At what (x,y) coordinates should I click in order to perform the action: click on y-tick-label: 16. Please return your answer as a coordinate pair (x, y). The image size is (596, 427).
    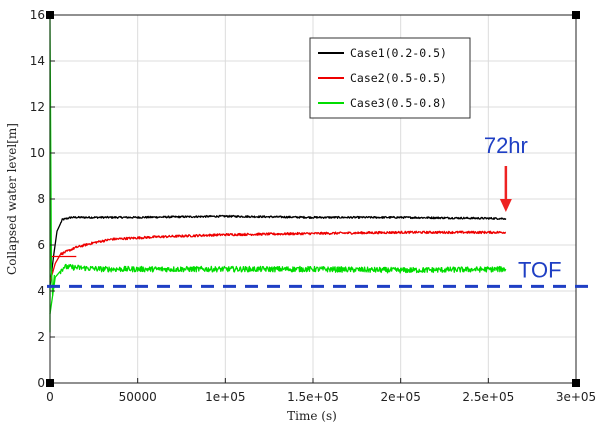
    Looking at the image, I should click on (37, 15).